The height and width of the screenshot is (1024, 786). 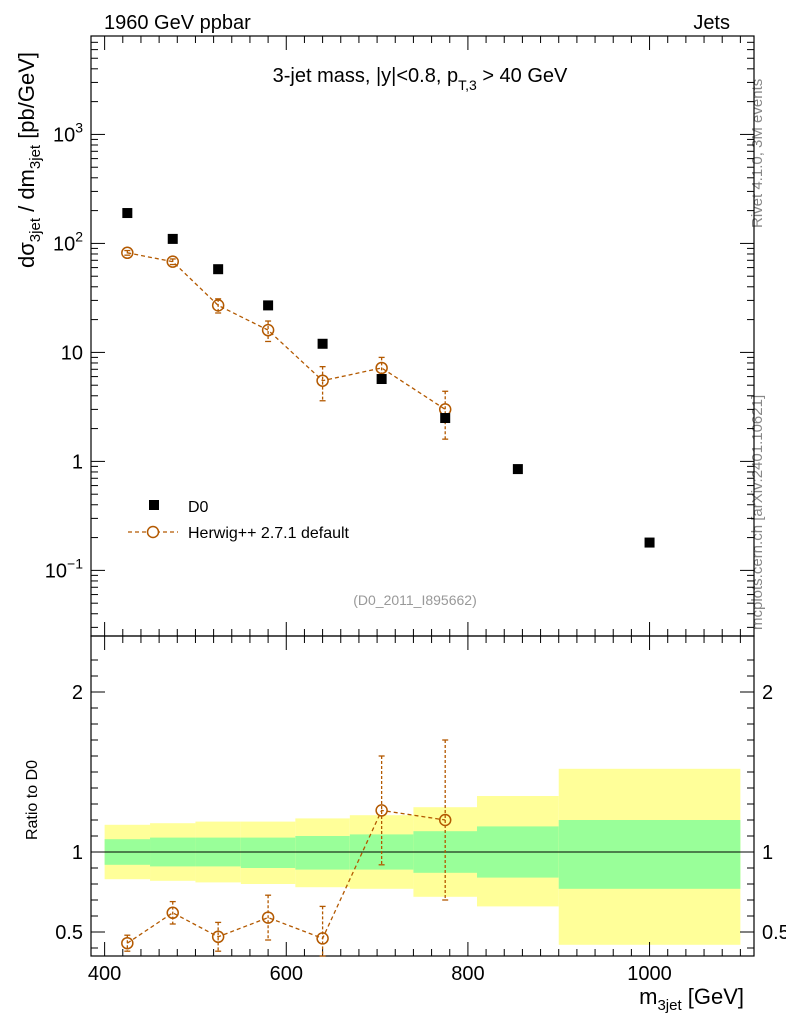 What do you see at coordinates (467, 974) in the screenshot?
I see `x-tick-label: 800` at bounding box center [467, 974].